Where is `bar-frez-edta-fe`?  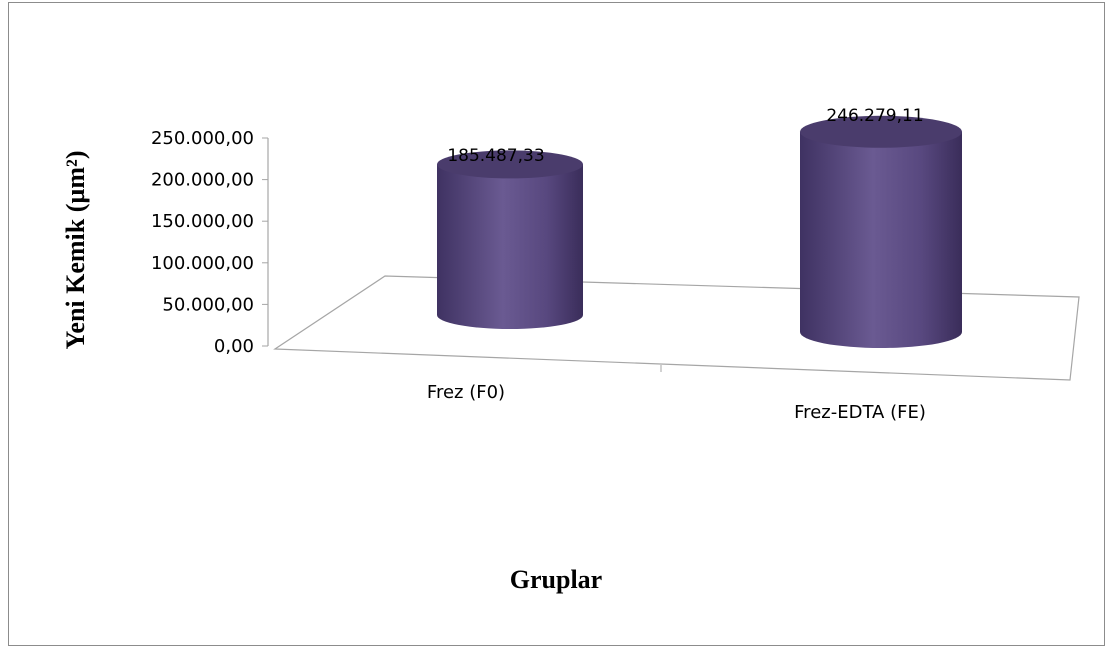
bar-frez-edta-fe is located at coordinates (881, 231).